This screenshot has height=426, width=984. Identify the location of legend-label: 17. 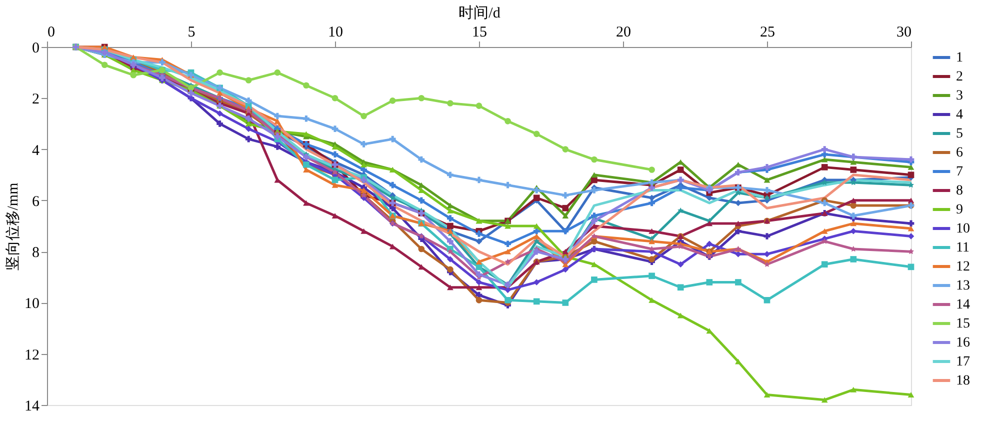
(963, 362).